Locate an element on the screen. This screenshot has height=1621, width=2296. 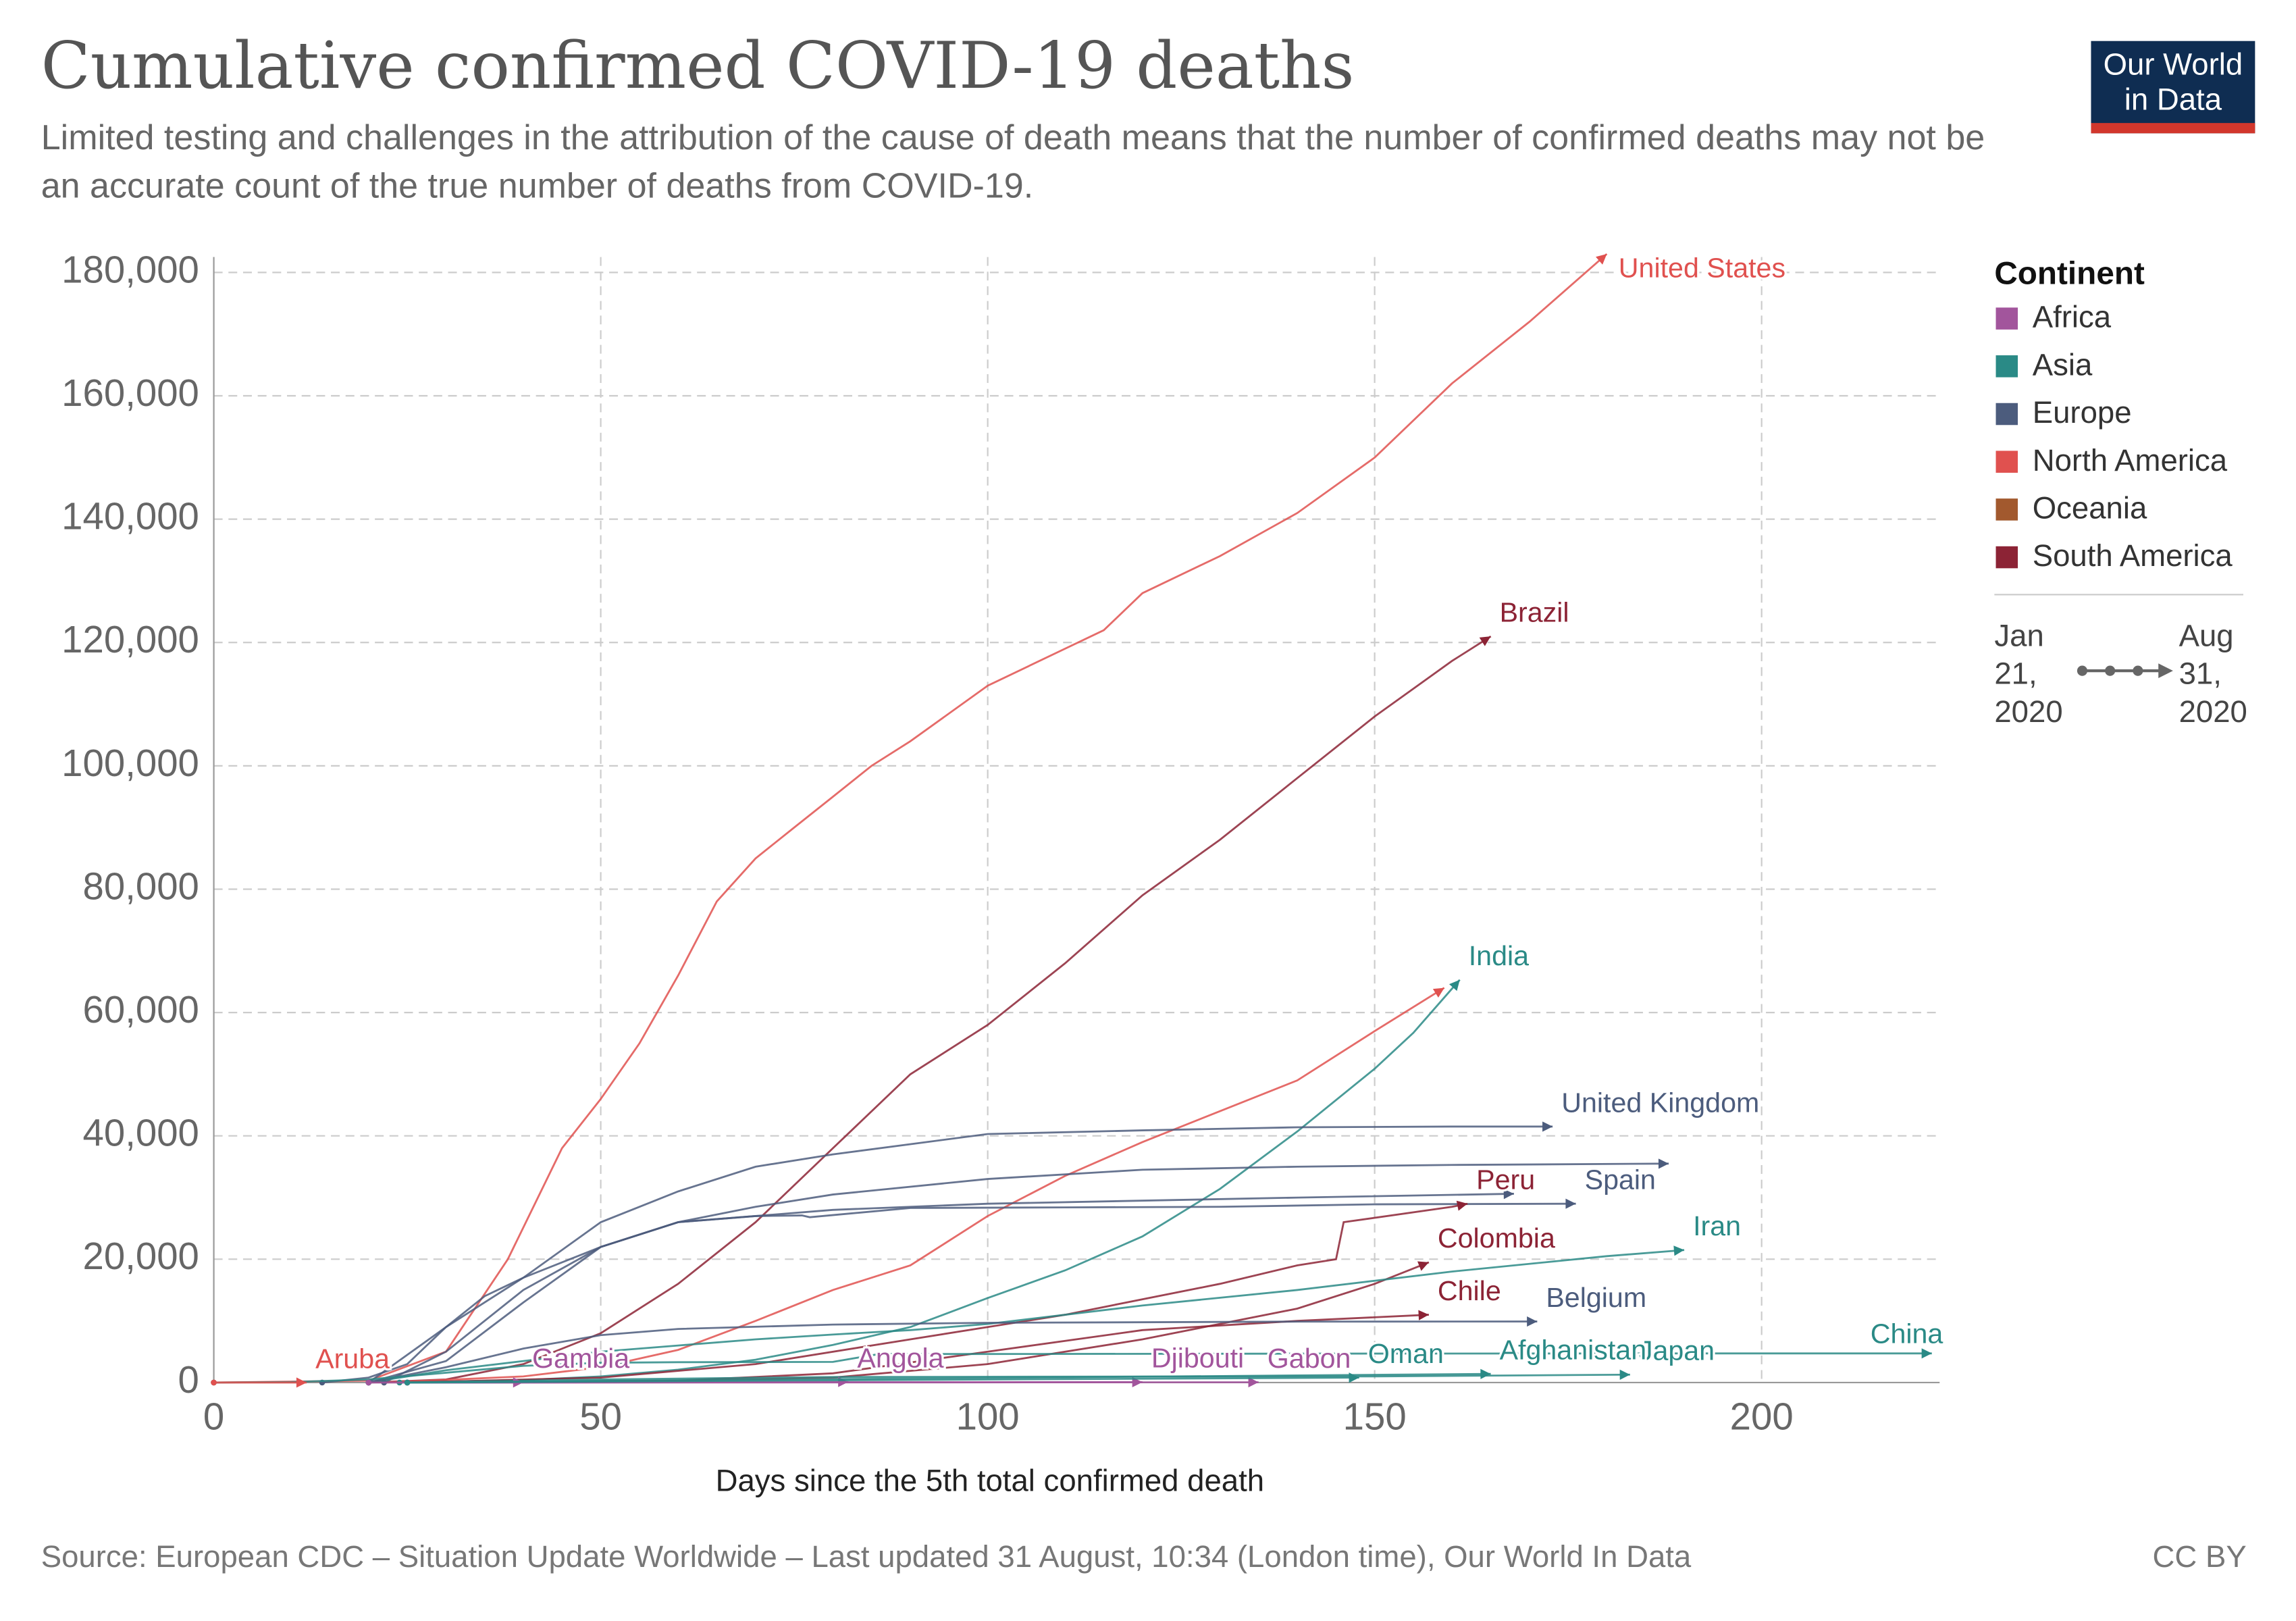
legend-item: Africa is located at coordinates (2053, 317).